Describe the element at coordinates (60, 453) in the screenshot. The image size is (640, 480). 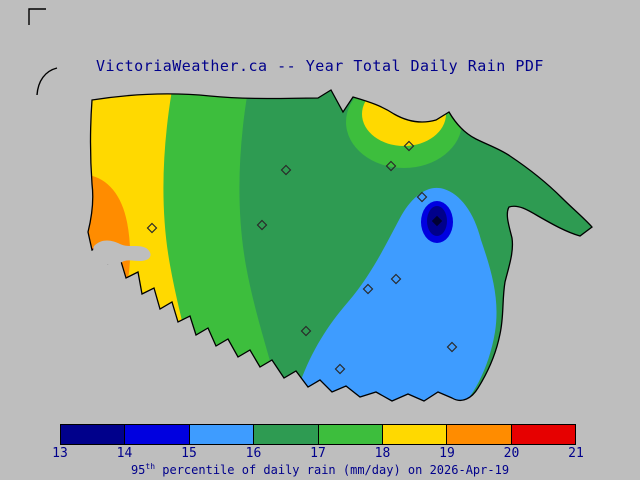
I see `colorbar-tick-label: 13` at that location.